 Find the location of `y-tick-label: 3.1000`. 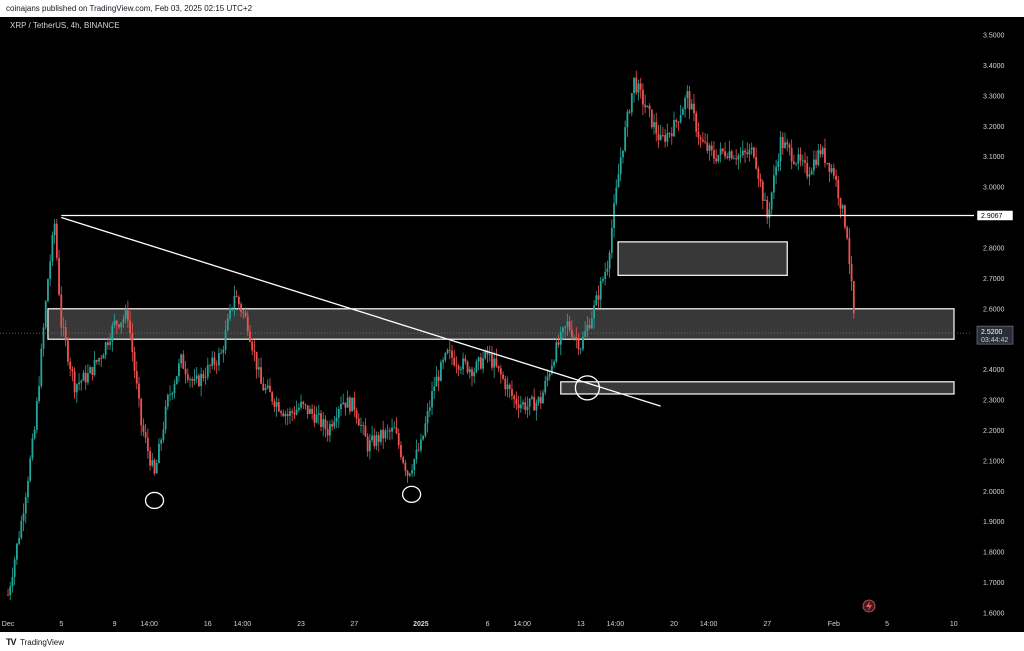

y-tick-label: 3.1000 is located at coordinates (994, 157).